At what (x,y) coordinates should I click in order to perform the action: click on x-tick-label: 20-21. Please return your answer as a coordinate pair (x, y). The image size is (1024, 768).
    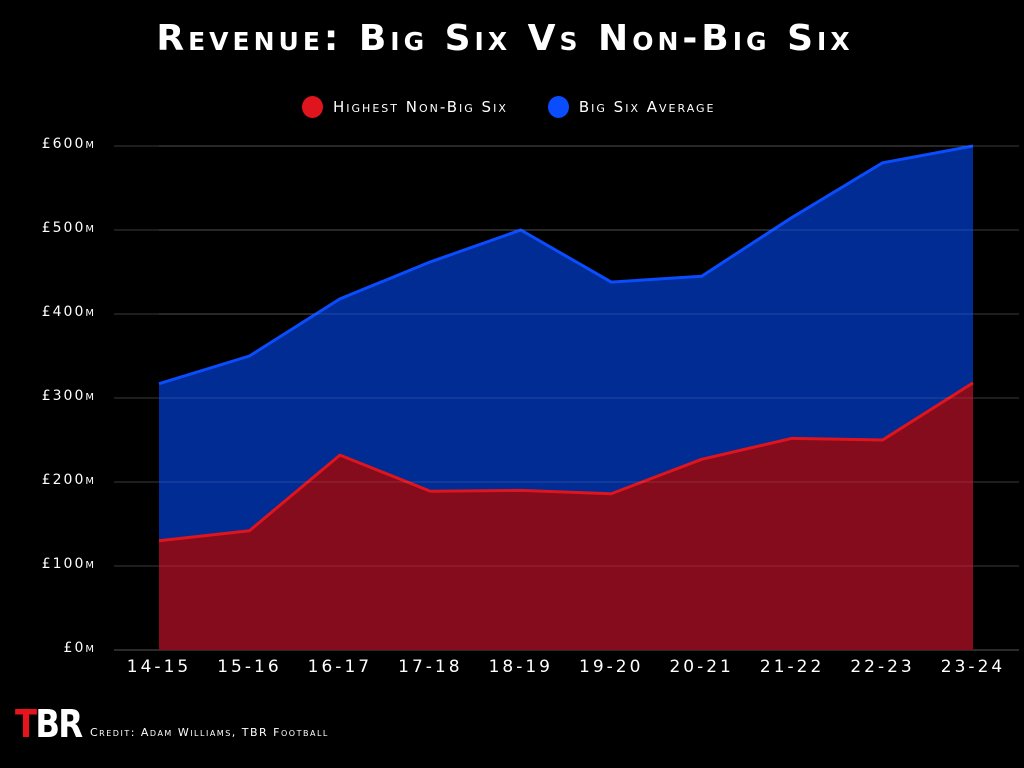
    Looking at the image, I should click on (701, 667).